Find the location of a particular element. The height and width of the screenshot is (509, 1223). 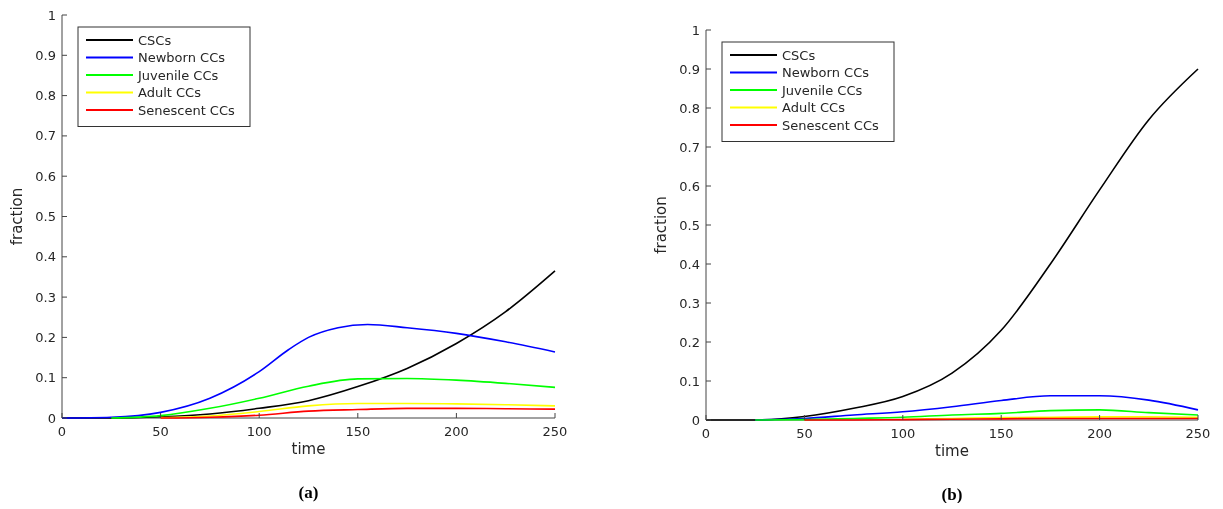

text: (a) is located at coordinates (308, 492).